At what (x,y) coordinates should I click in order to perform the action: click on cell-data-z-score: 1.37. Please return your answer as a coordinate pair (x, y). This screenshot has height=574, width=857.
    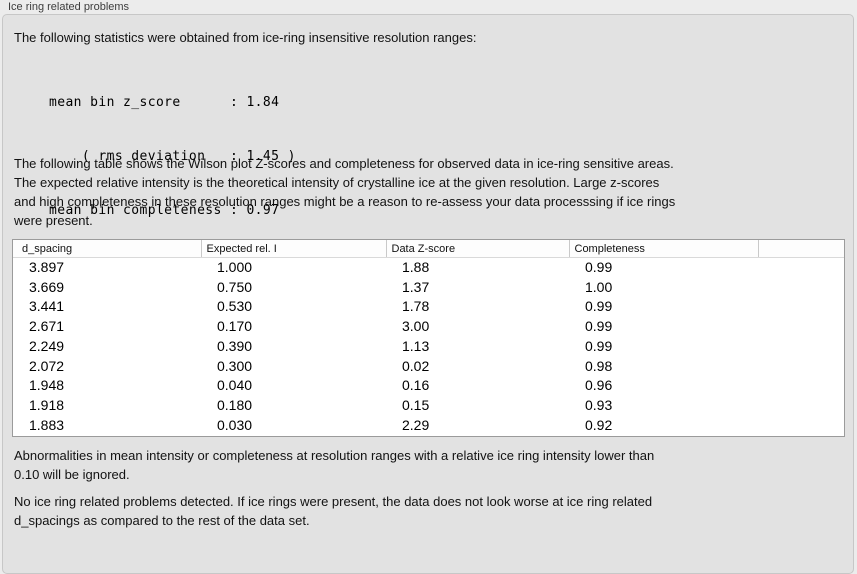
    Looking at the image, I should click on (416, 286).